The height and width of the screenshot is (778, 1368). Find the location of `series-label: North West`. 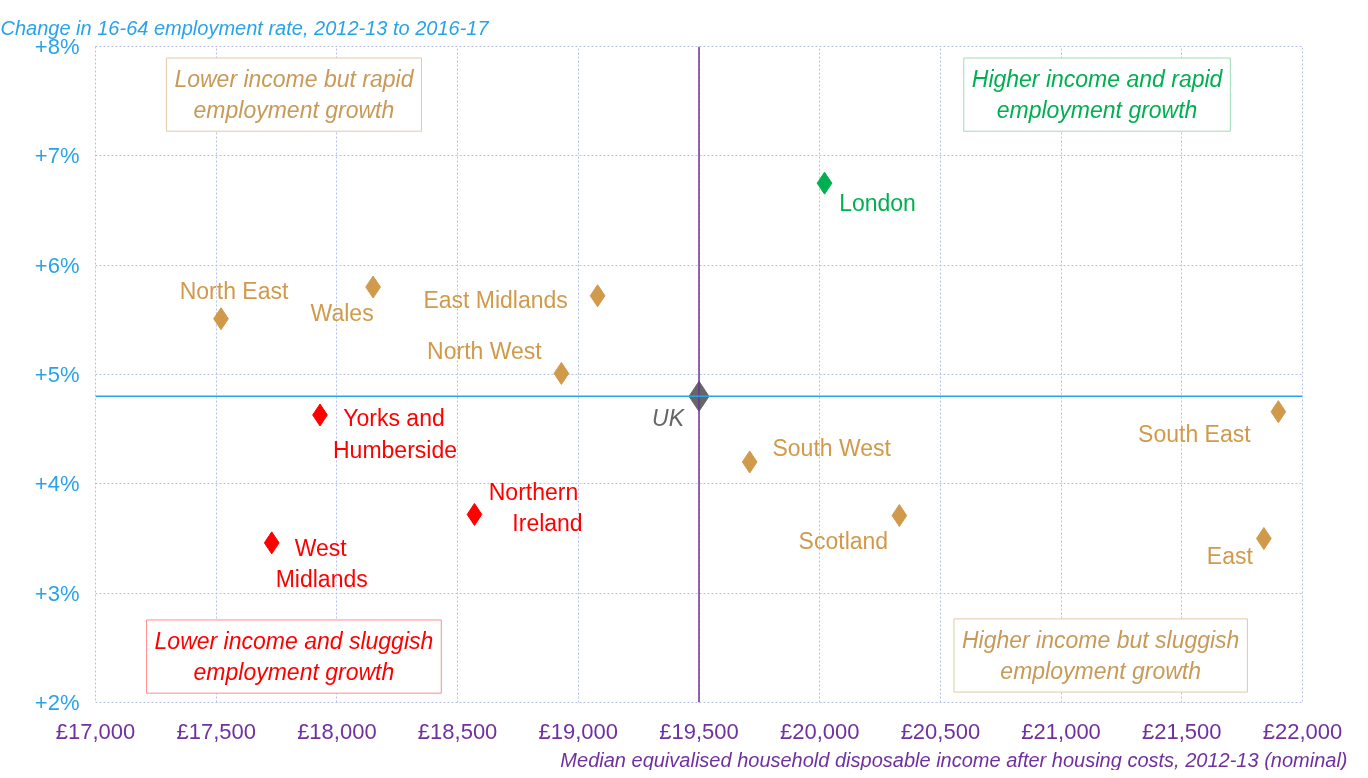

series-label: North West is located at coordinates (485, 351).